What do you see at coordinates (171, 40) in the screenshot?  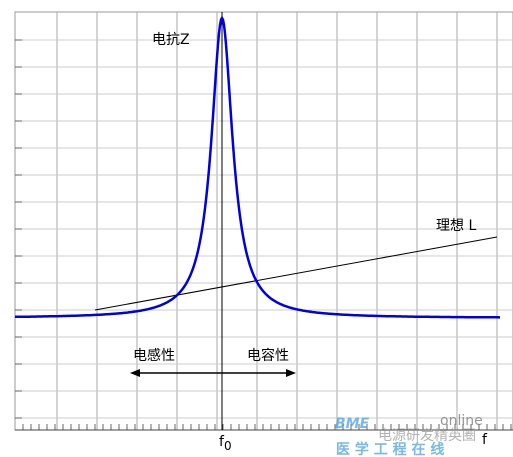 I see `reactance-label: 电抗Z` at bounding box center [171, 40].